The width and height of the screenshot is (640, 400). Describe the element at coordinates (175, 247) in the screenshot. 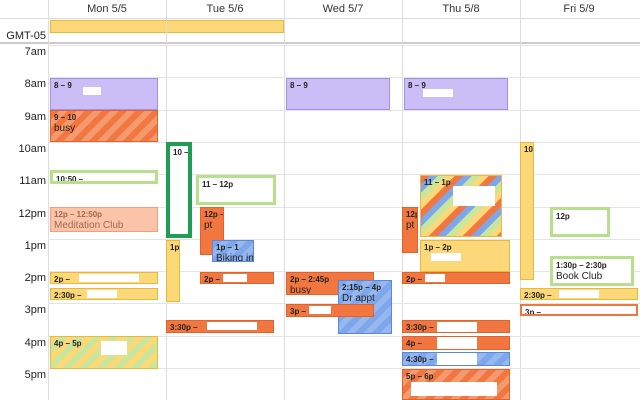

I see `event-time: 1p` at that location.